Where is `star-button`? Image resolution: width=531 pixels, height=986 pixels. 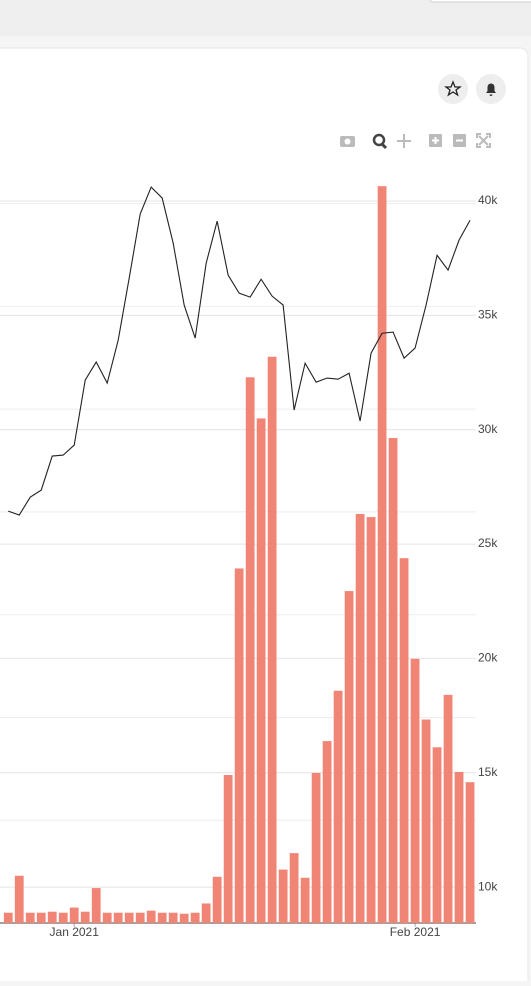 star-button is located at coordinates (453, 89).